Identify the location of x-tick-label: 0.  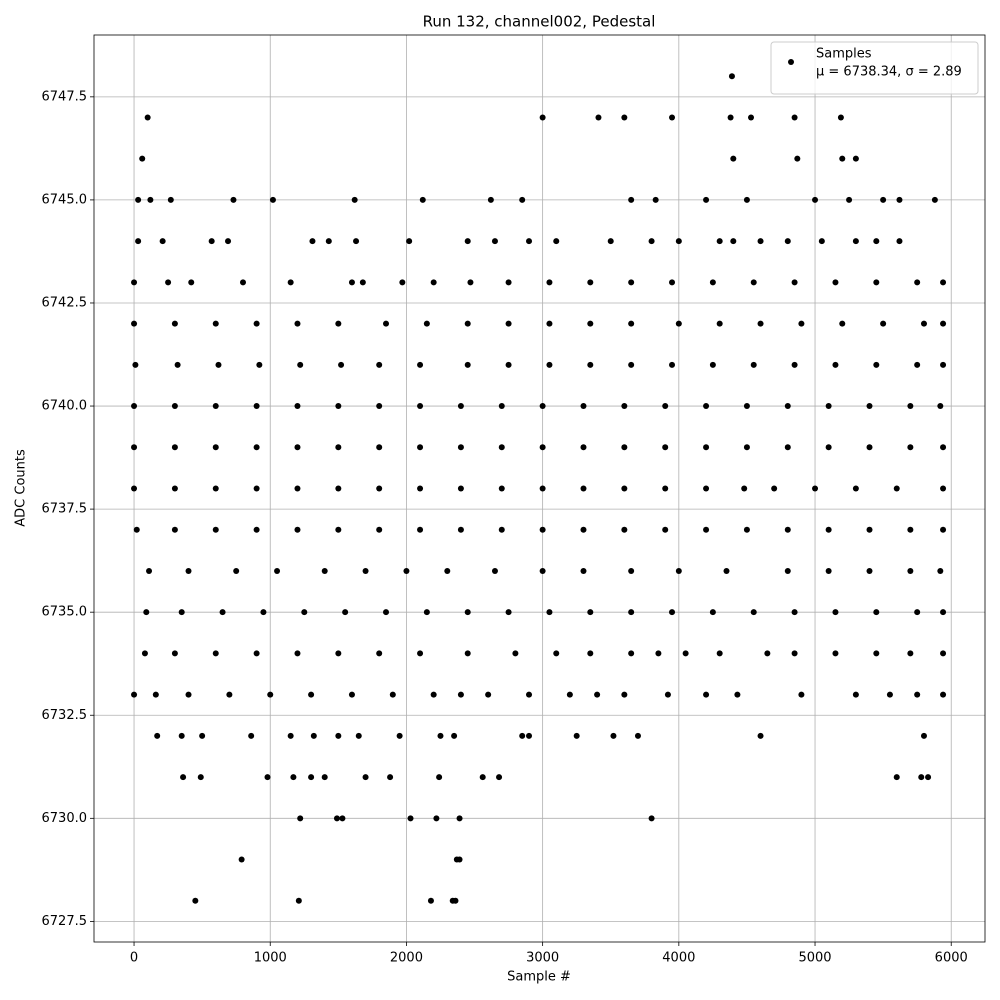
(134, 958).